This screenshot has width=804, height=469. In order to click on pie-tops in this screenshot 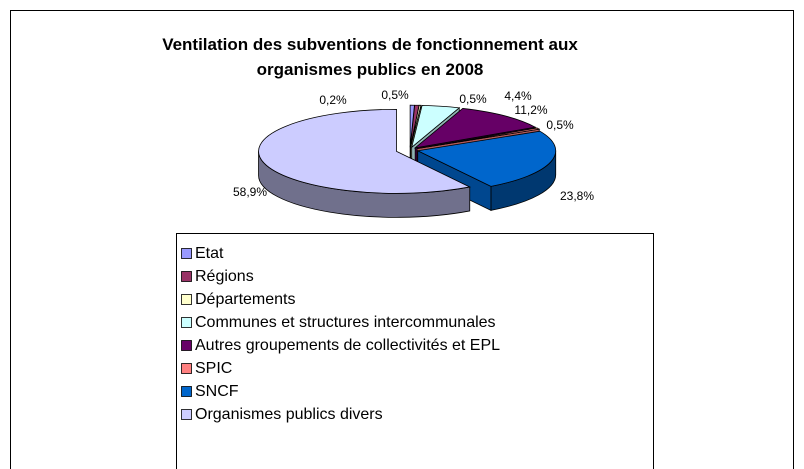, I will do `click(407, 149)`.